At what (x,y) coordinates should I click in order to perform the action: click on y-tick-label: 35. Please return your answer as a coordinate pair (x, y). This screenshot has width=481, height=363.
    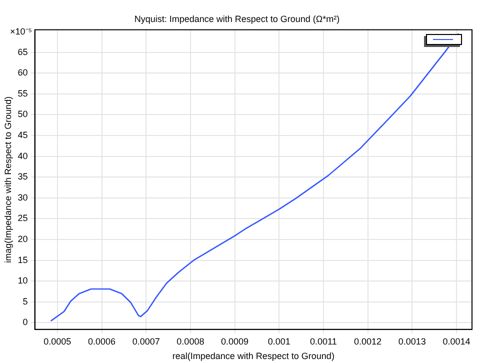
    Looking at the image, I should click on (23, 177).